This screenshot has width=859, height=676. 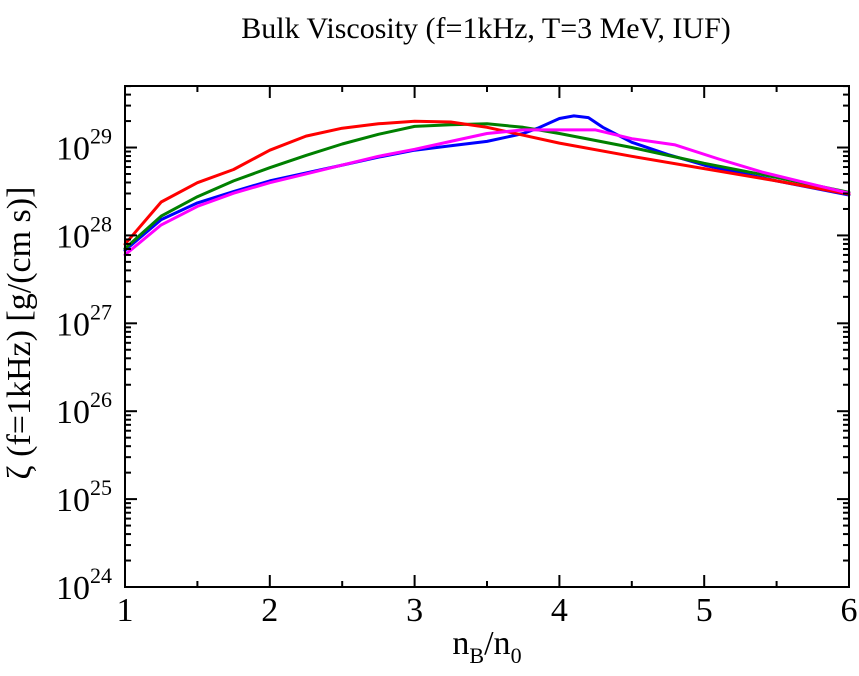 What do you see at coordinates (19, 333) in the screenshot?
I see `y-axis-label: ζ (f=1kHz) [g/(cm s)]` at bounding box center [19, 333].